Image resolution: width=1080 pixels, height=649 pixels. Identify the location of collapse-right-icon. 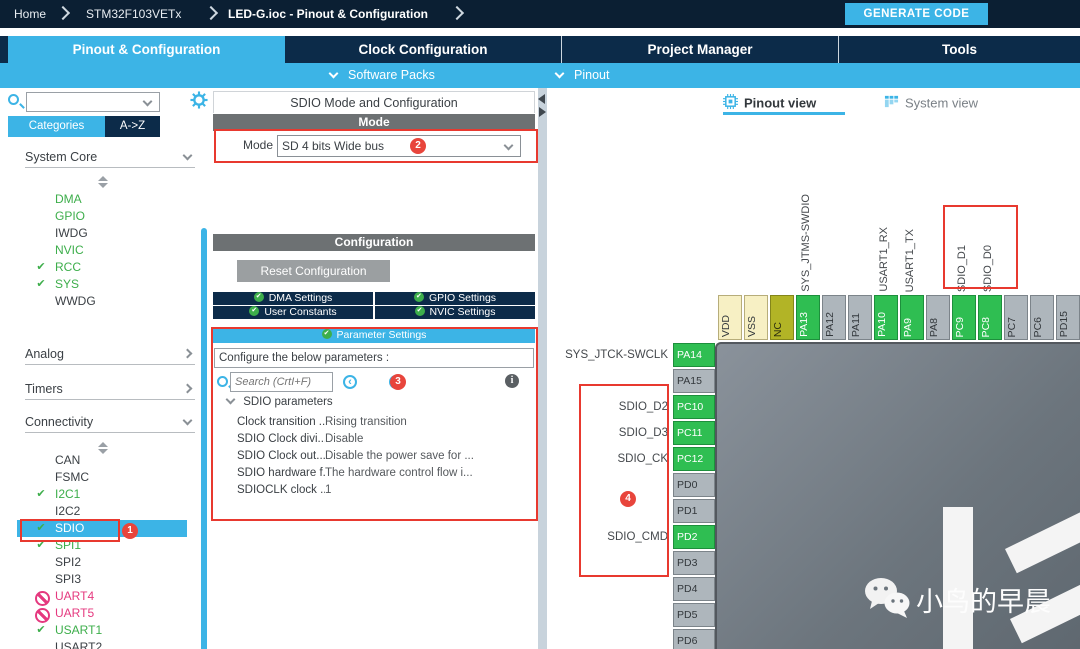
(542, 112).